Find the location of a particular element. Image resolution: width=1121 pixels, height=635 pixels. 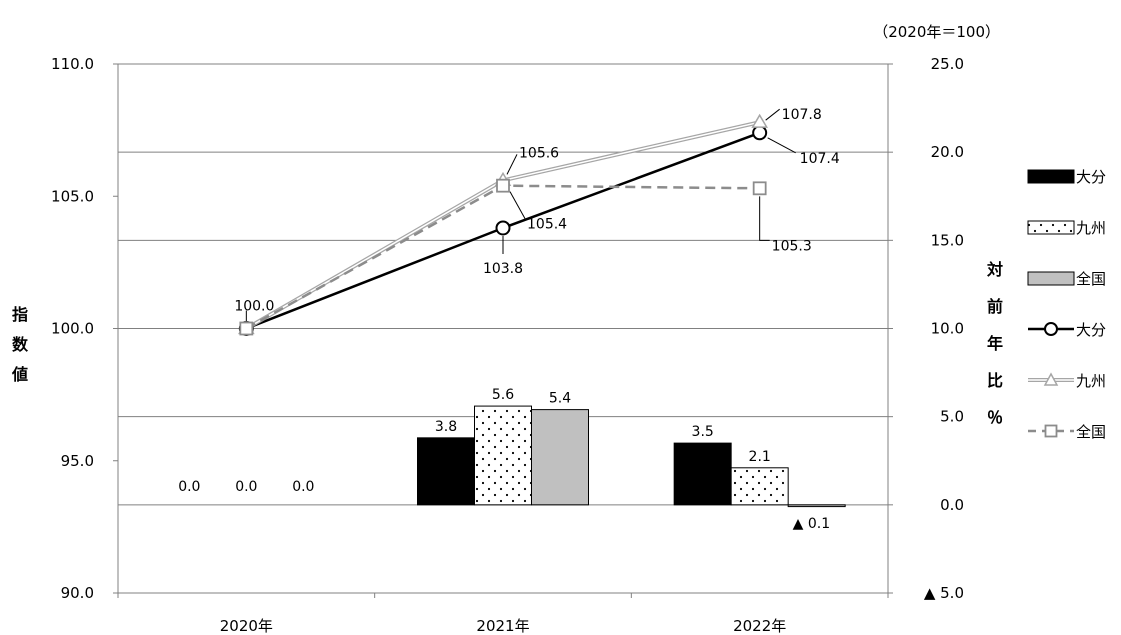

left-axis-title: 指数値 is located at coordinates (20, 344).